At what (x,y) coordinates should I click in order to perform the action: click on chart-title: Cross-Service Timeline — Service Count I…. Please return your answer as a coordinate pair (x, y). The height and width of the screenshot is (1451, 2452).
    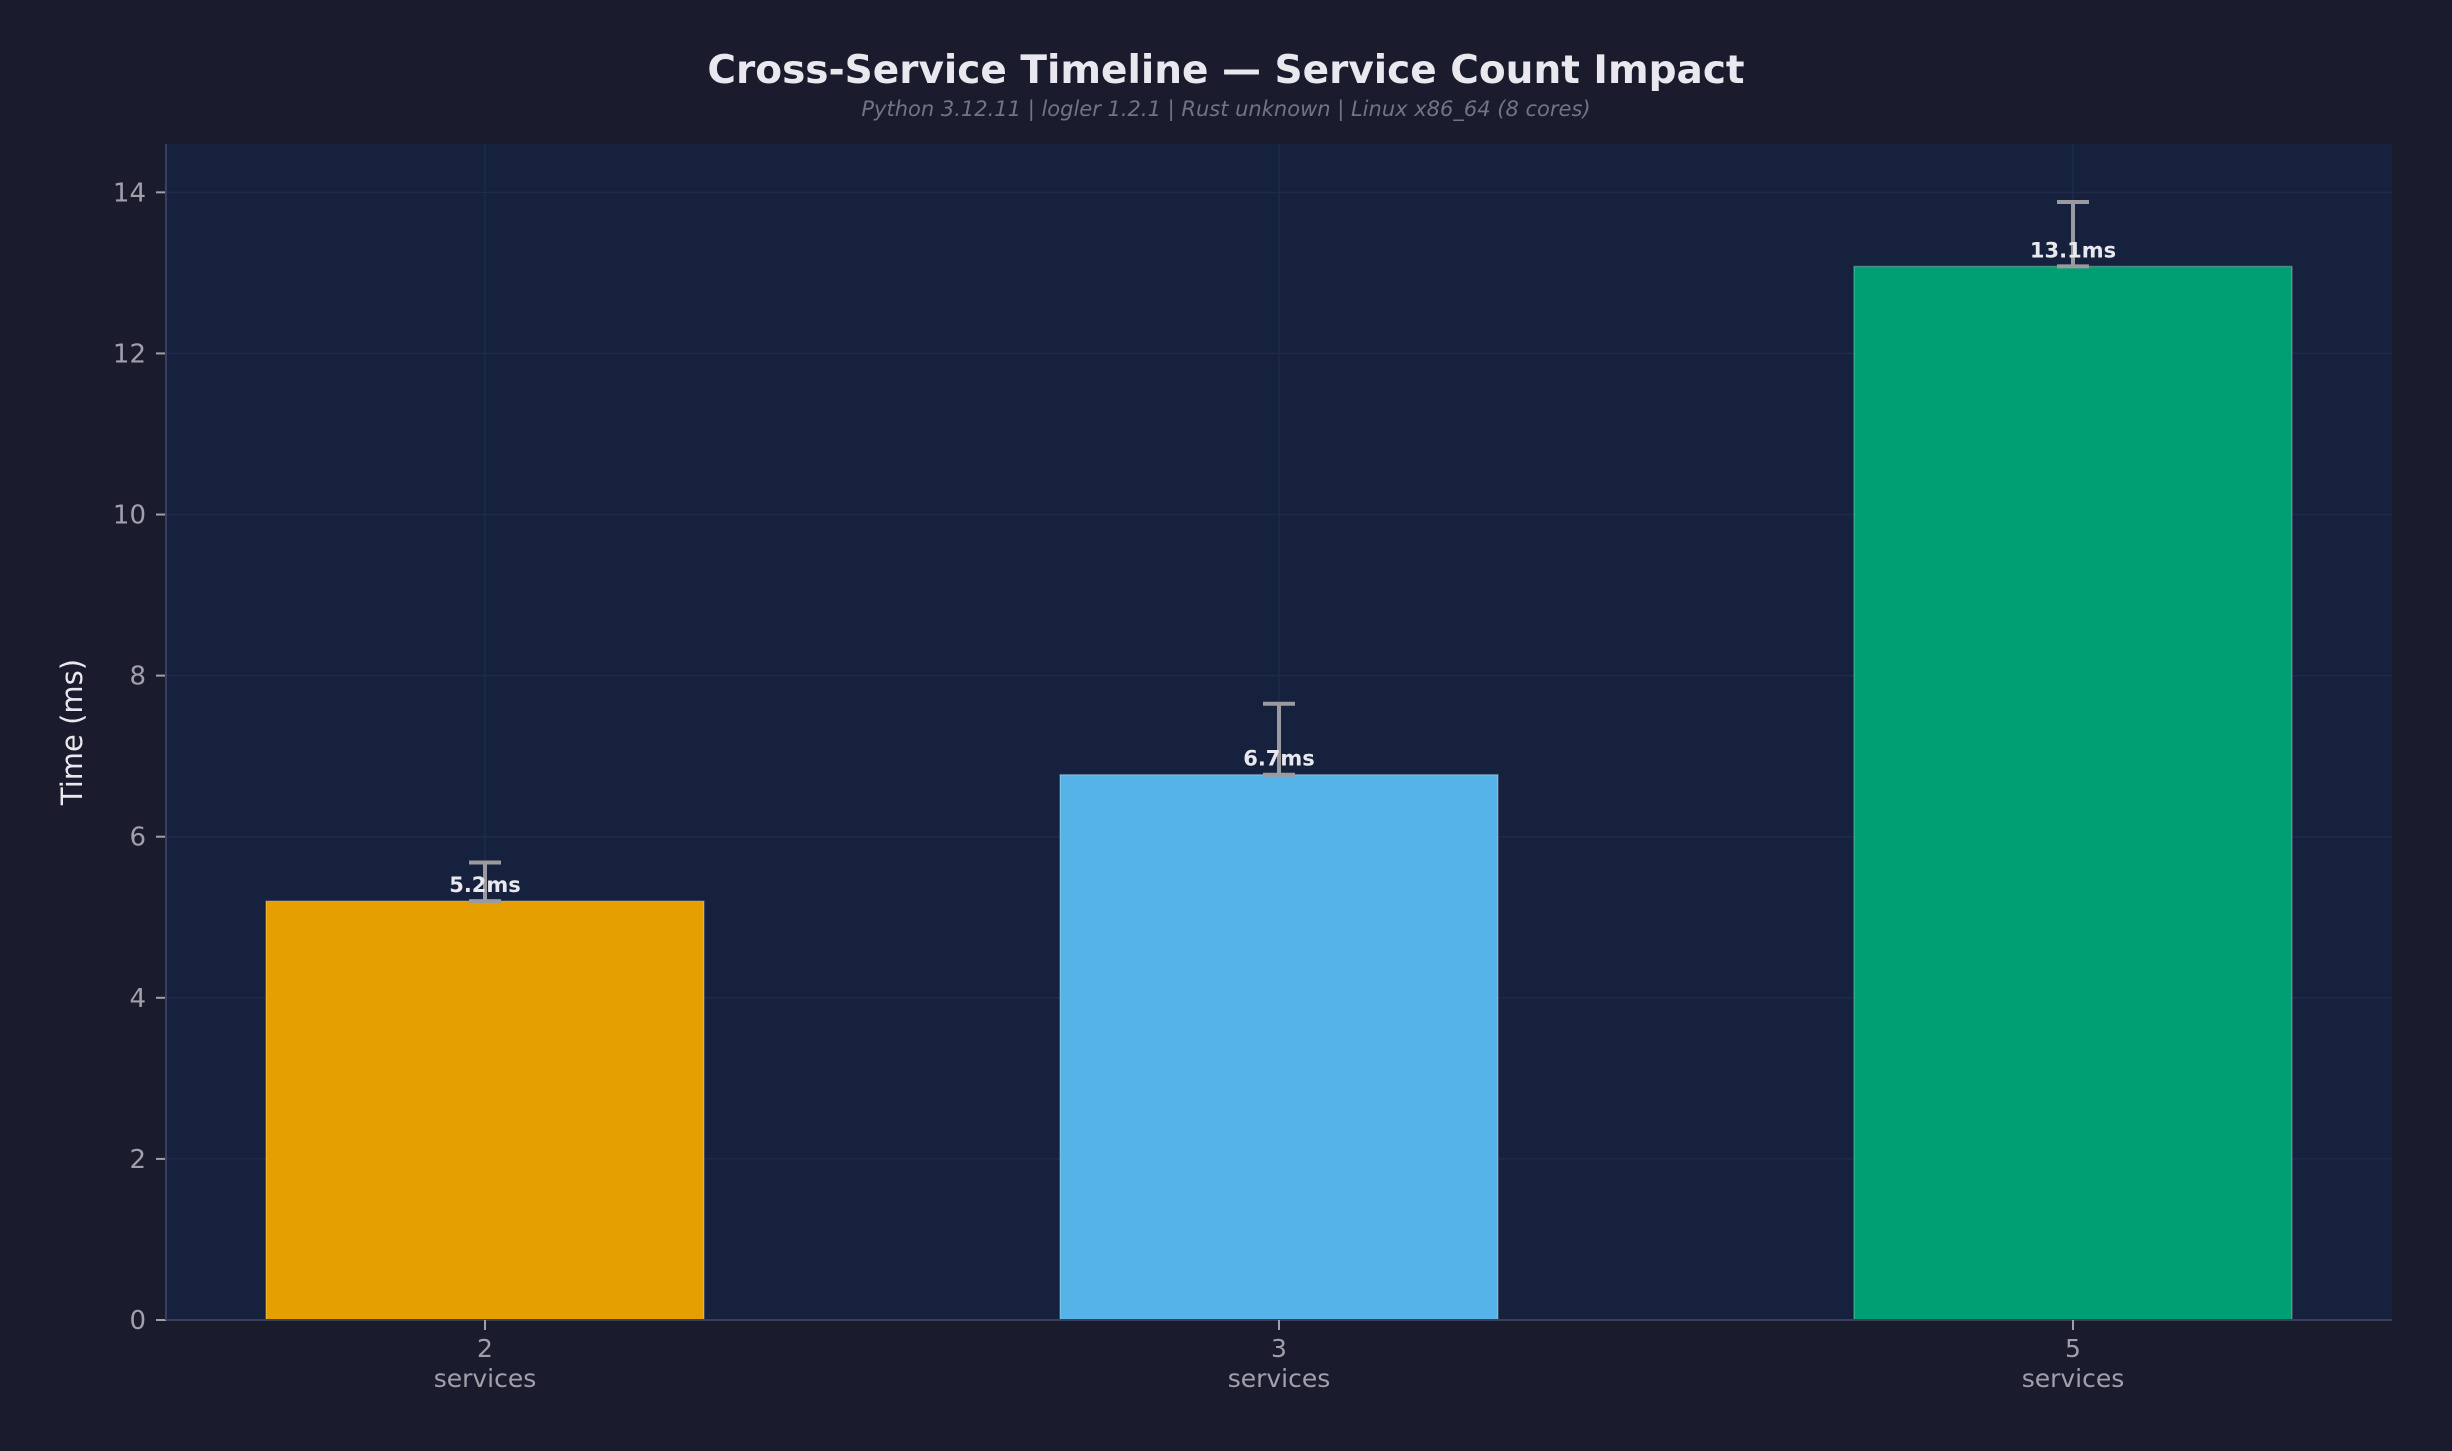
    Looking at the image, I should click on (1226, 70).